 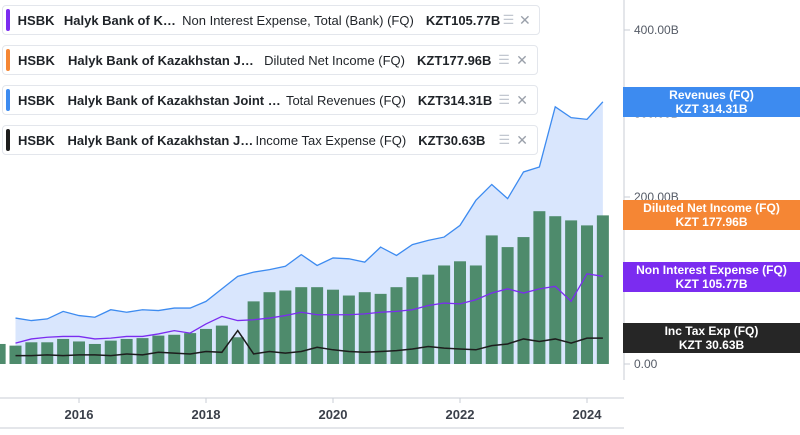 What do you see at coordinates (345, 100) in the screenshot?
I see `metric-name: Total Revenues (FQ)` at bounding box center [345, 100].